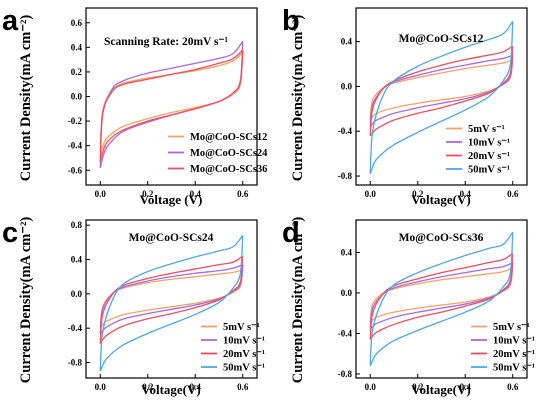 The height and width of the screenshot is (414, 550). I want to click on panel-letter: b, so click(291, 21).